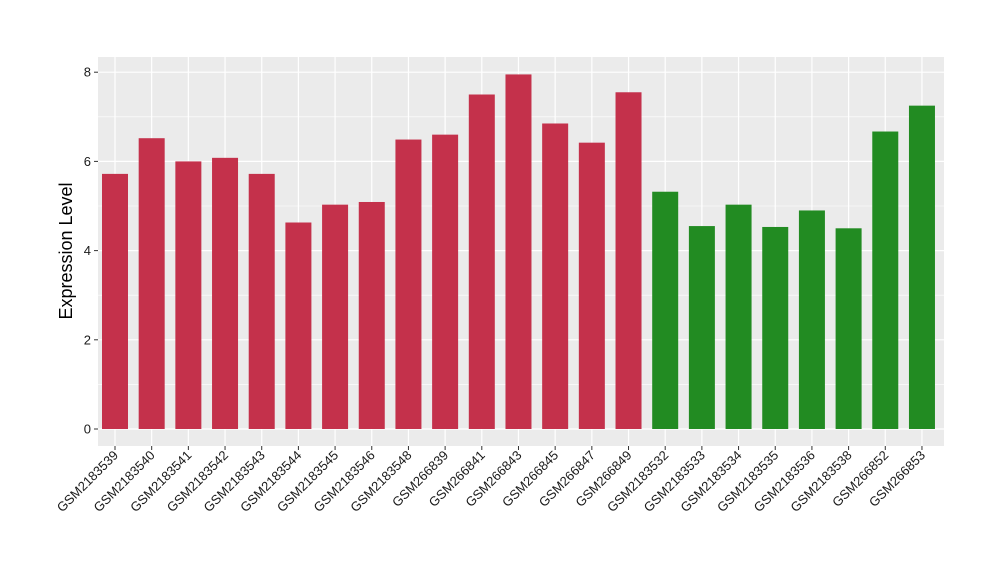 The width and height of the screenshot is (1000, 580). Describe the element at coordinates (87, 250) in the screenshot. I see `y-tick-label: 4` at that location.